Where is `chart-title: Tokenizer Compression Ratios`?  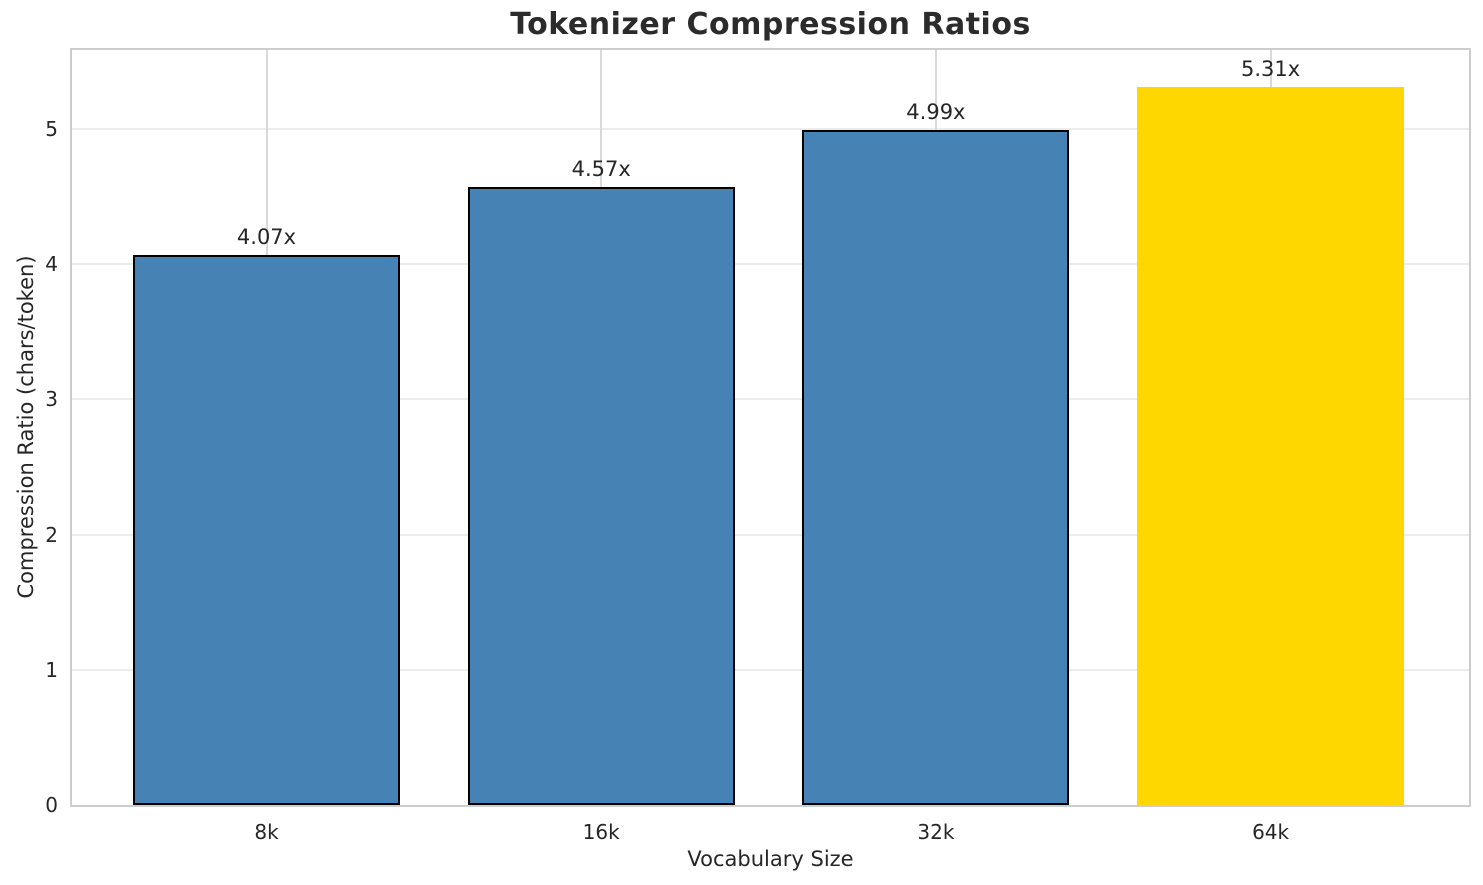 chart-title: Tokenizer Compression Ratios is located at coordinates (770, 24).